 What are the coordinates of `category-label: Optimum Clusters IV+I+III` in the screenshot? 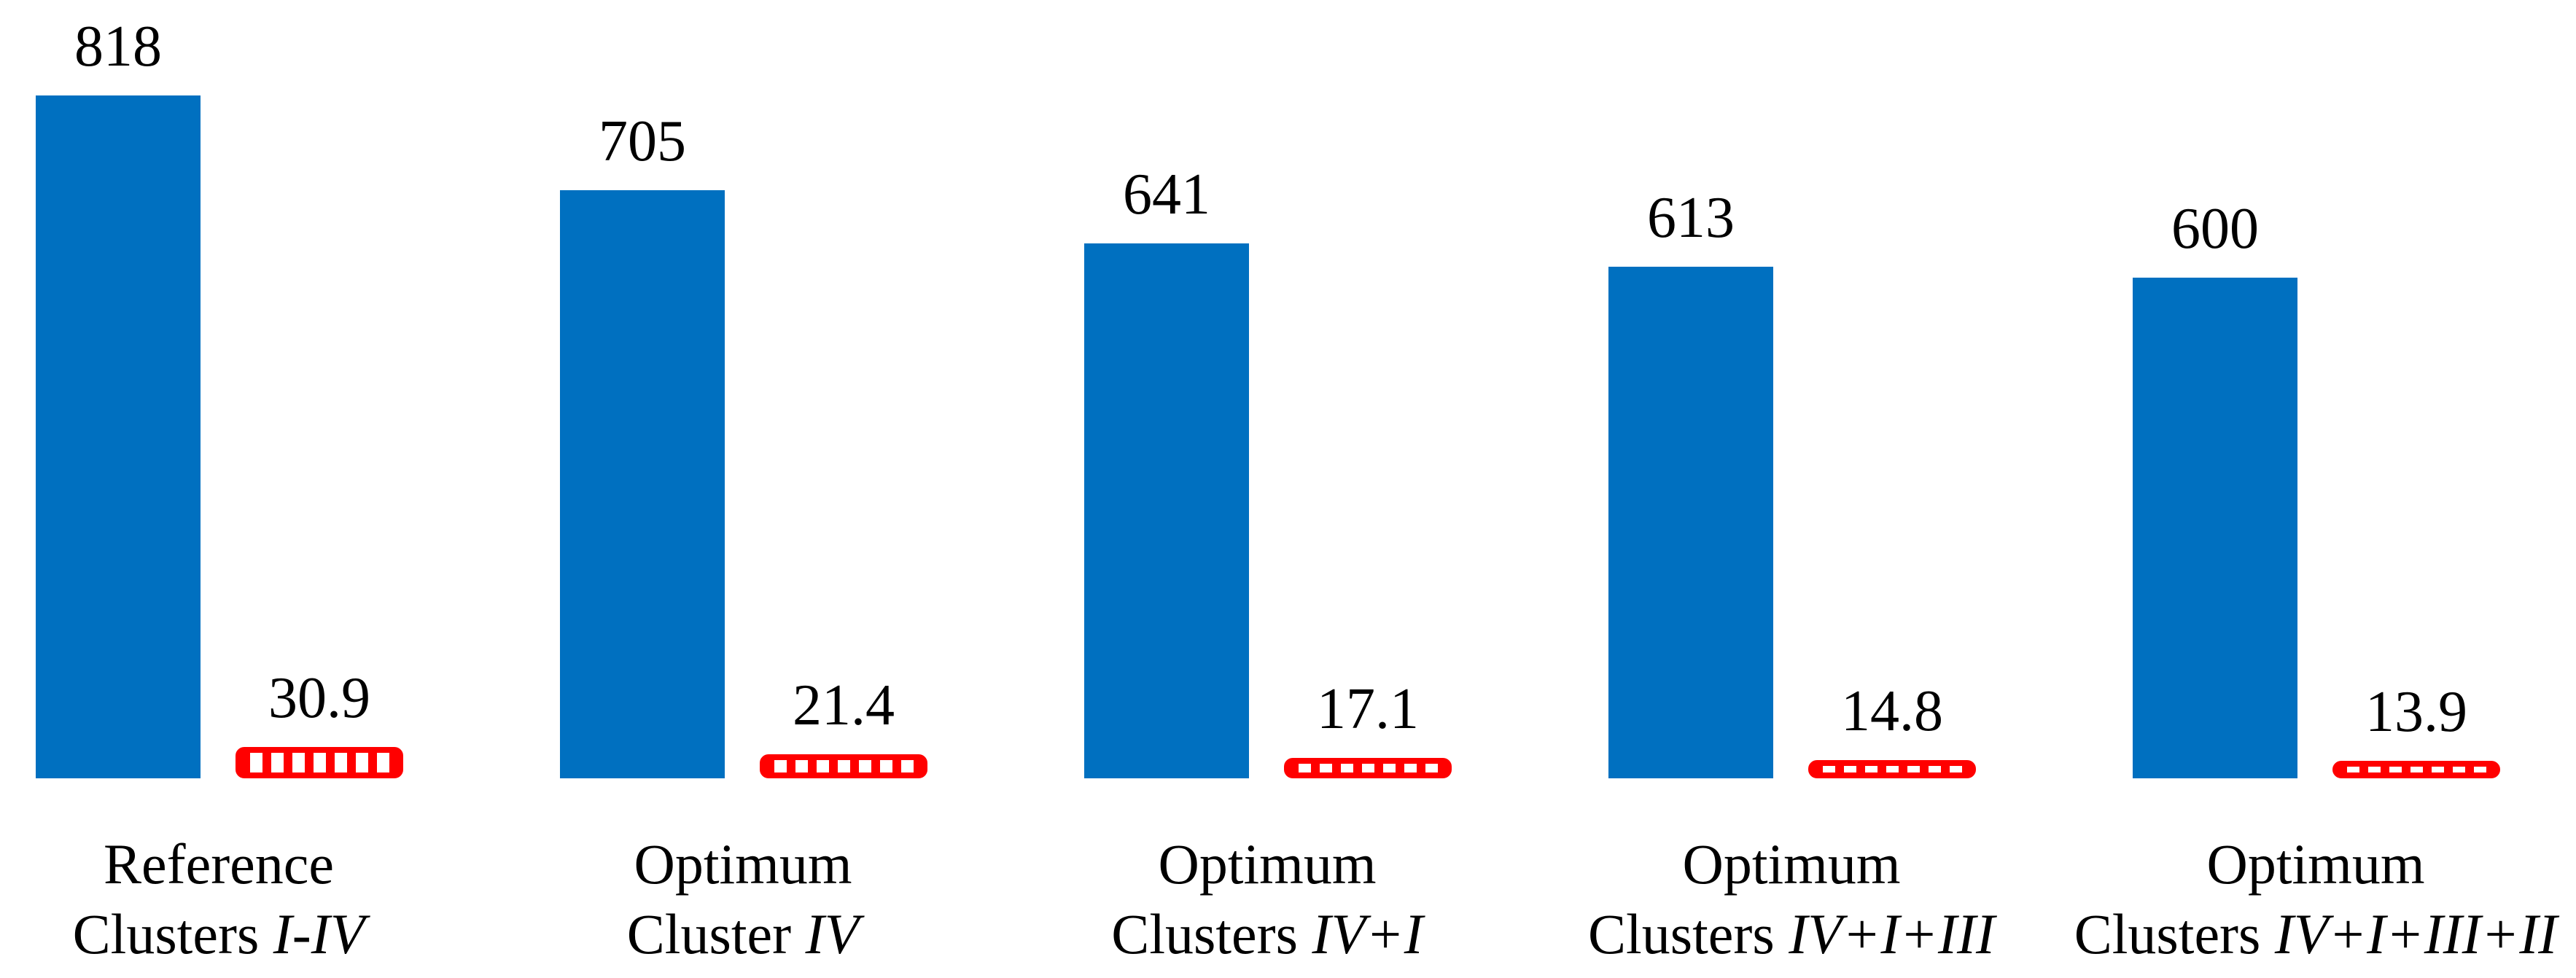 It's located at (1791, 899).